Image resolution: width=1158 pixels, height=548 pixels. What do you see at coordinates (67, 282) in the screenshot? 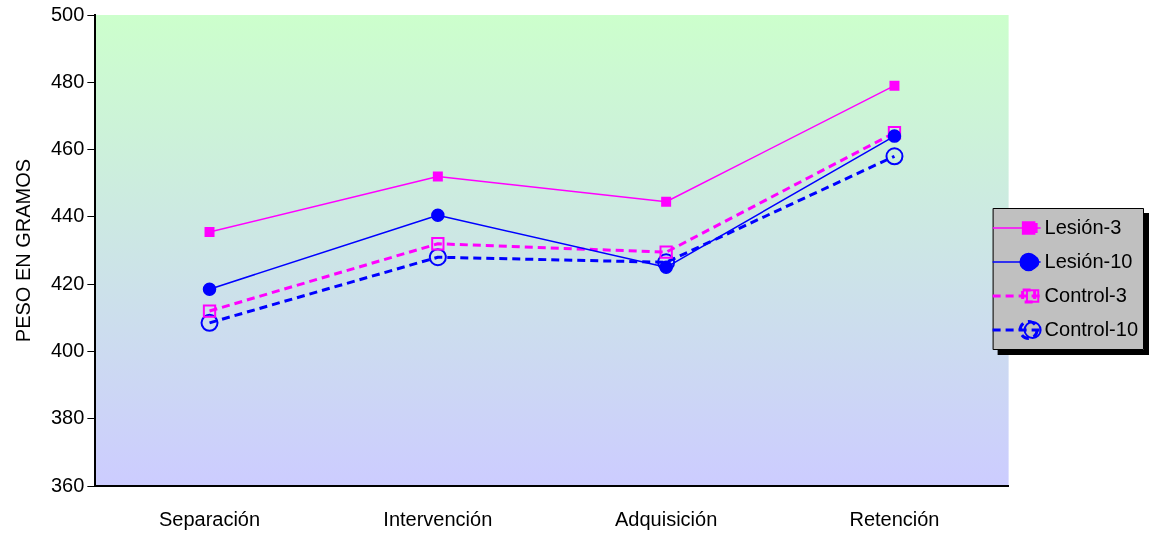
I see `y-tick-label: 420` at bounding box center [67, 282].